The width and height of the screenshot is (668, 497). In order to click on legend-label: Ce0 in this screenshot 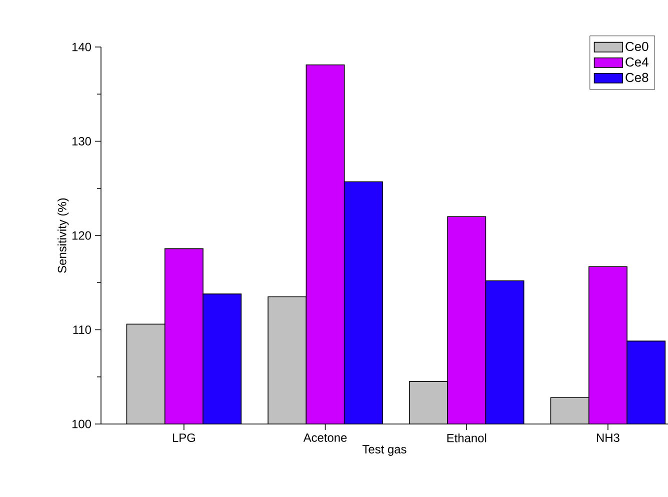, I will do `click(637, 47)`.